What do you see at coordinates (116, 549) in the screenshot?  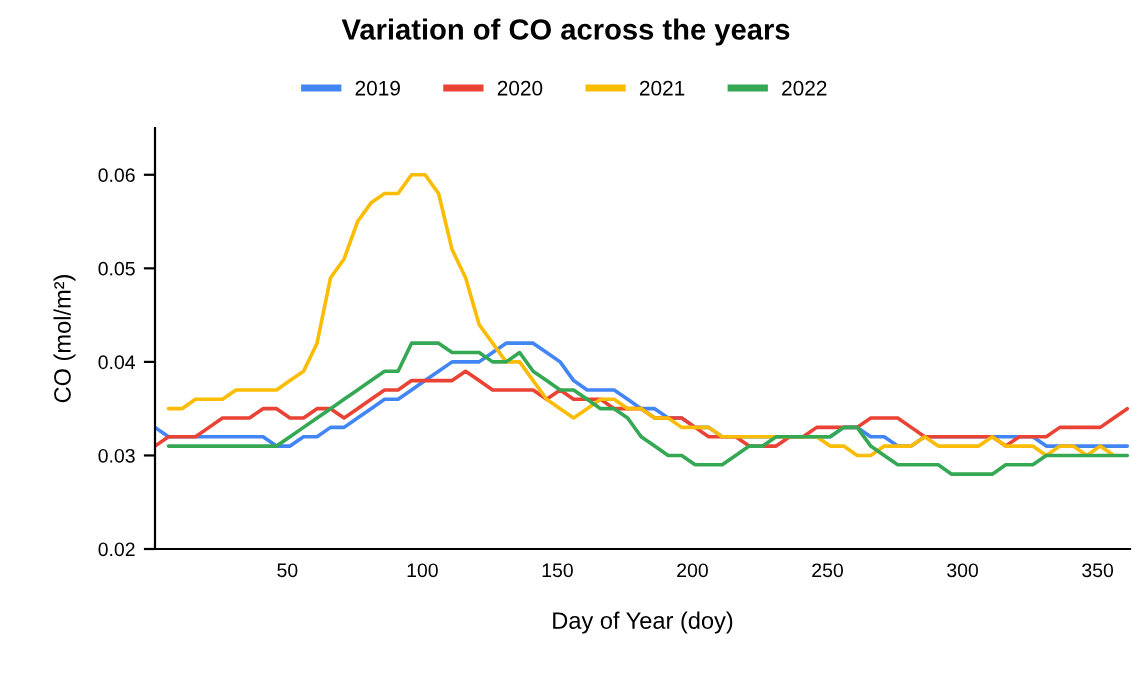 I see `y-tick-label: 0.02` at bounding box center [116, 549].